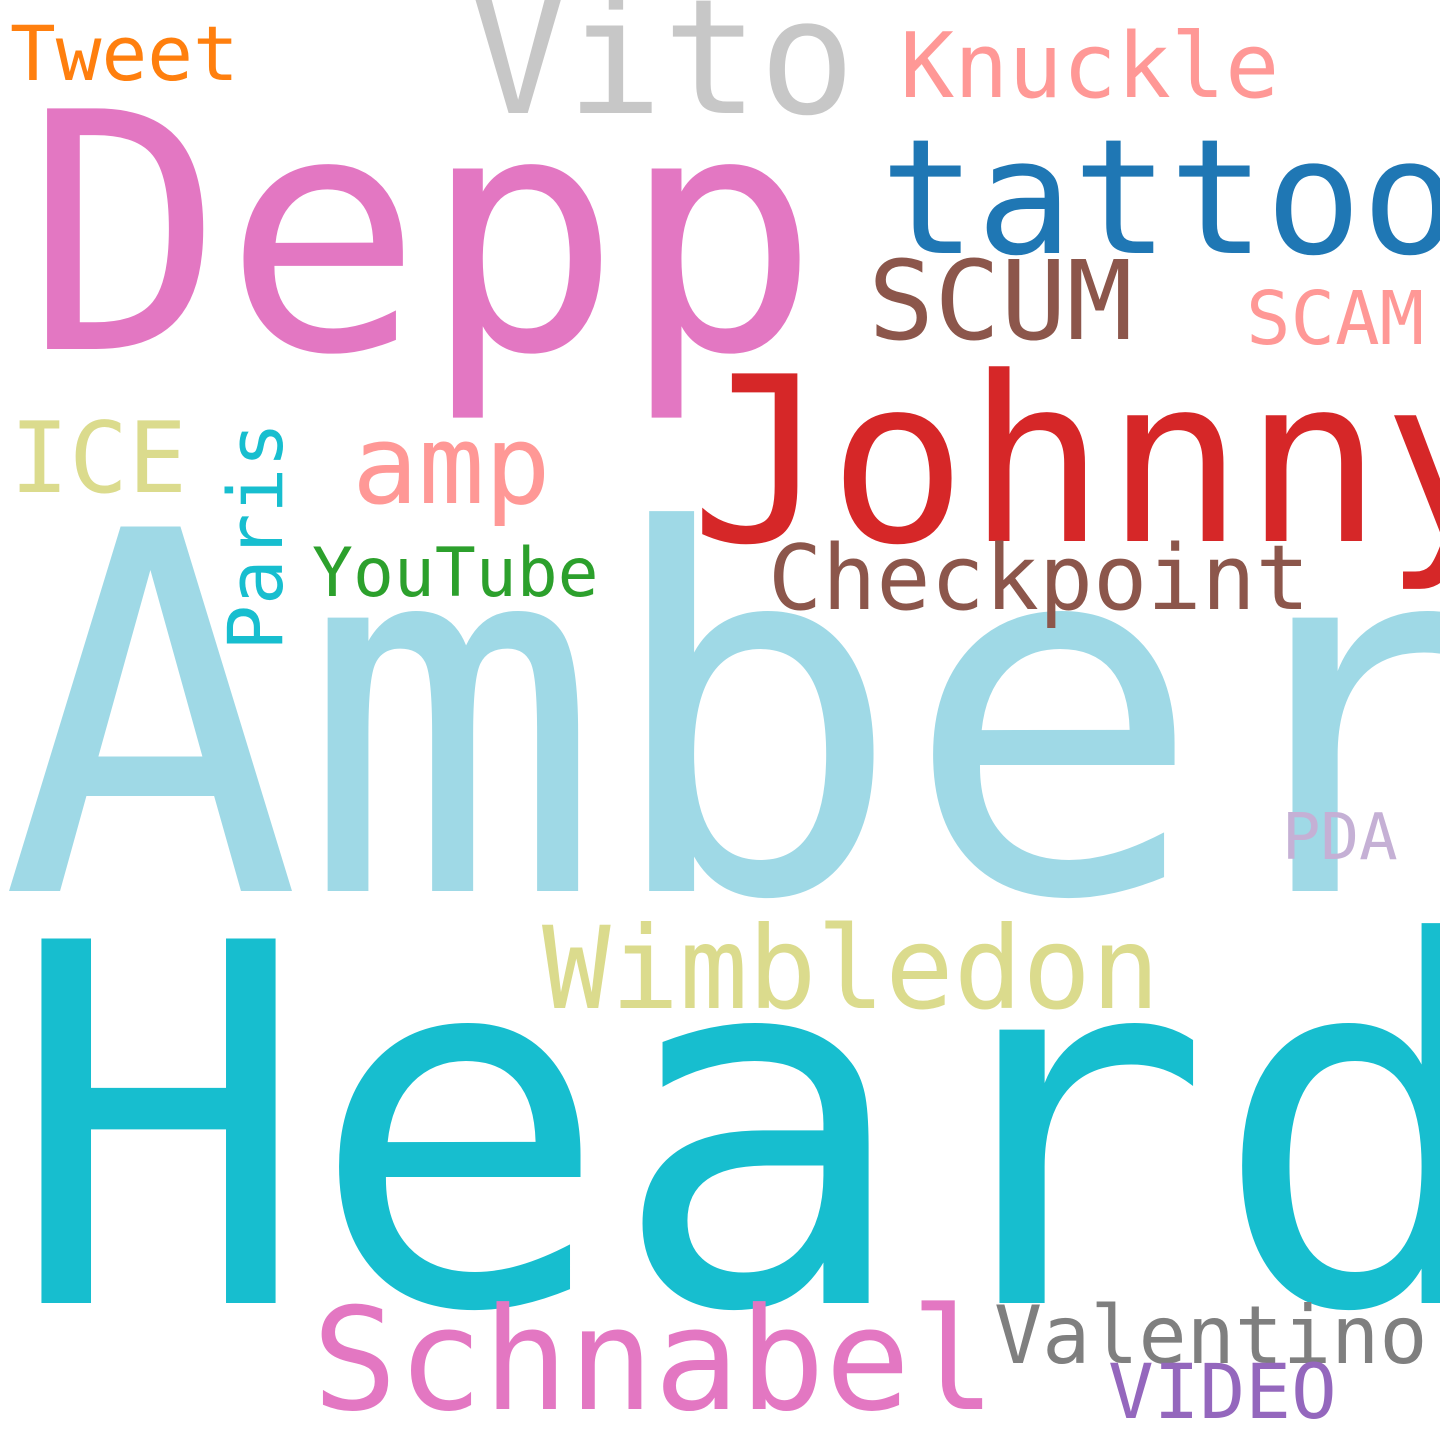 The image size is (1440, 1440). I want to click on word-schnabel: Schnabel, so click(654, 1359).